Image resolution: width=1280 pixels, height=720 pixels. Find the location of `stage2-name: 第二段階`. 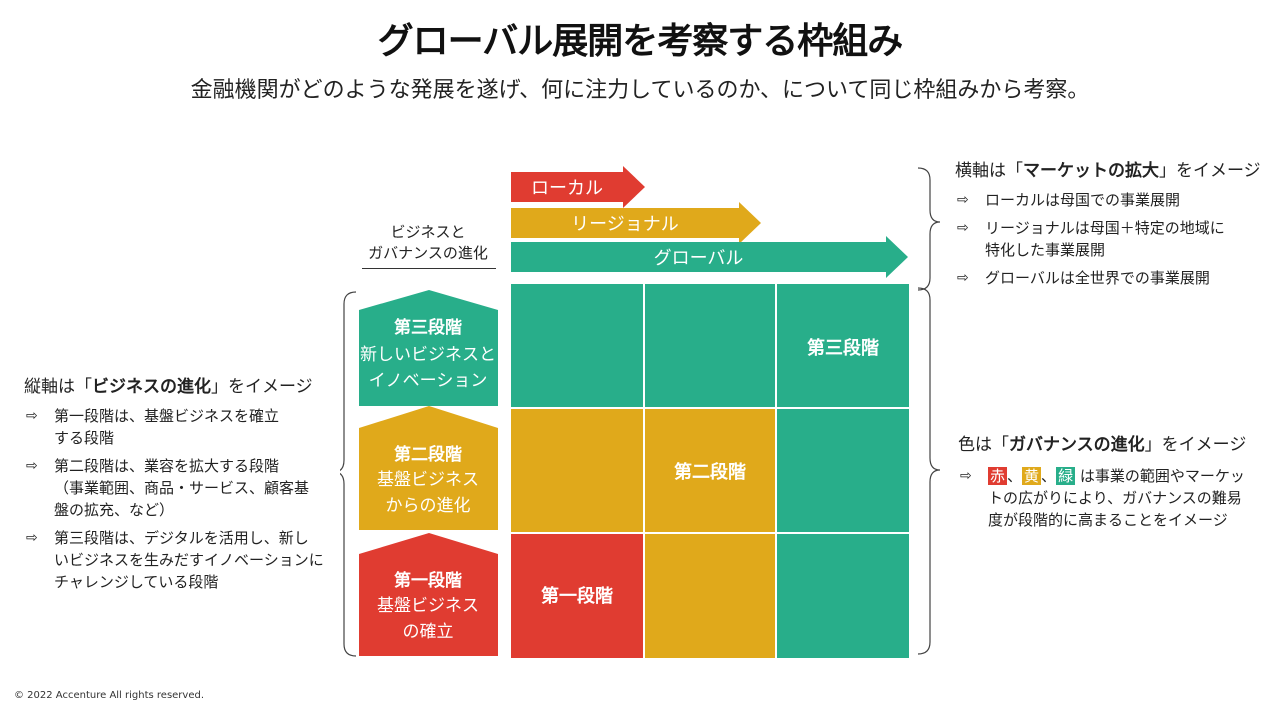

stage2-name: 第二段階 is located at coordinates (428, 455).